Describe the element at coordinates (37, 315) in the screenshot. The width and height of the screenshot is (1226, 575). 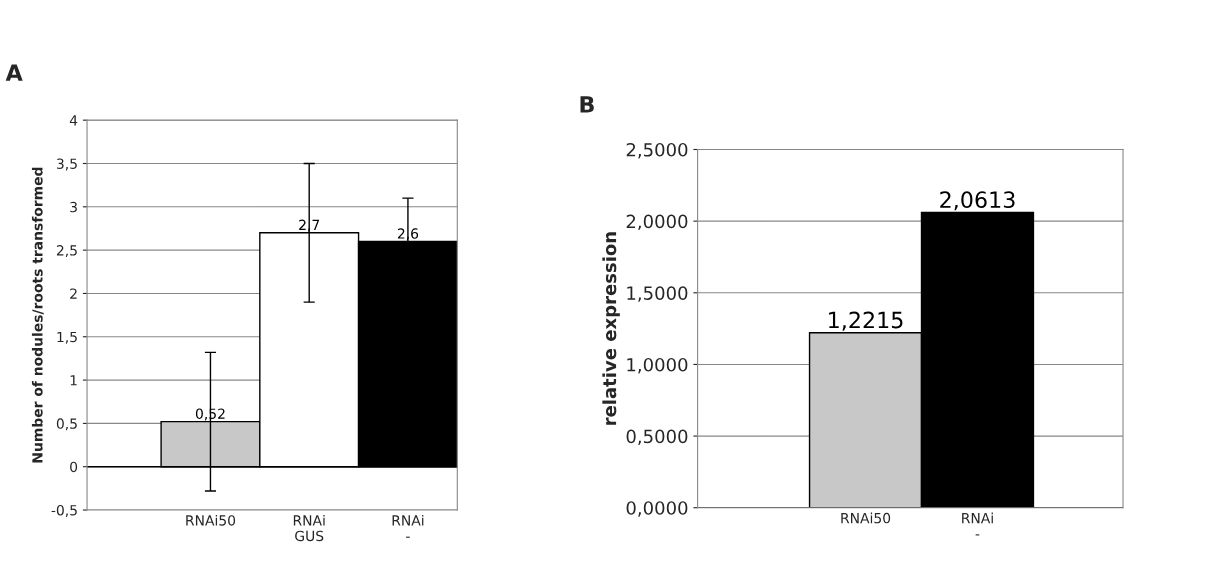
I see `y-axis-title: Number of nodules/roots transformed` at that location.